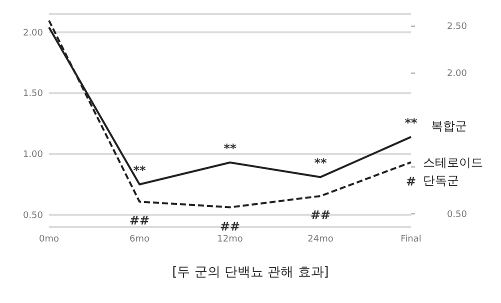 The width and height of the screenshot is (501, 303). I want to click on x-tick-label: 12mo, so click(230, 239).